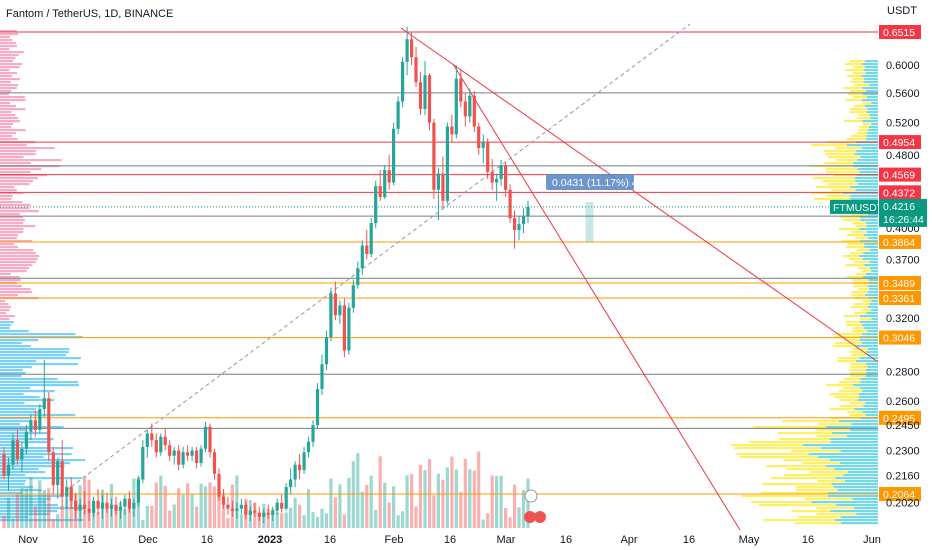  Describe the element at coordinates (899, 143) in the screenshot. I see `price-tag-label: 0.4954` at that location.